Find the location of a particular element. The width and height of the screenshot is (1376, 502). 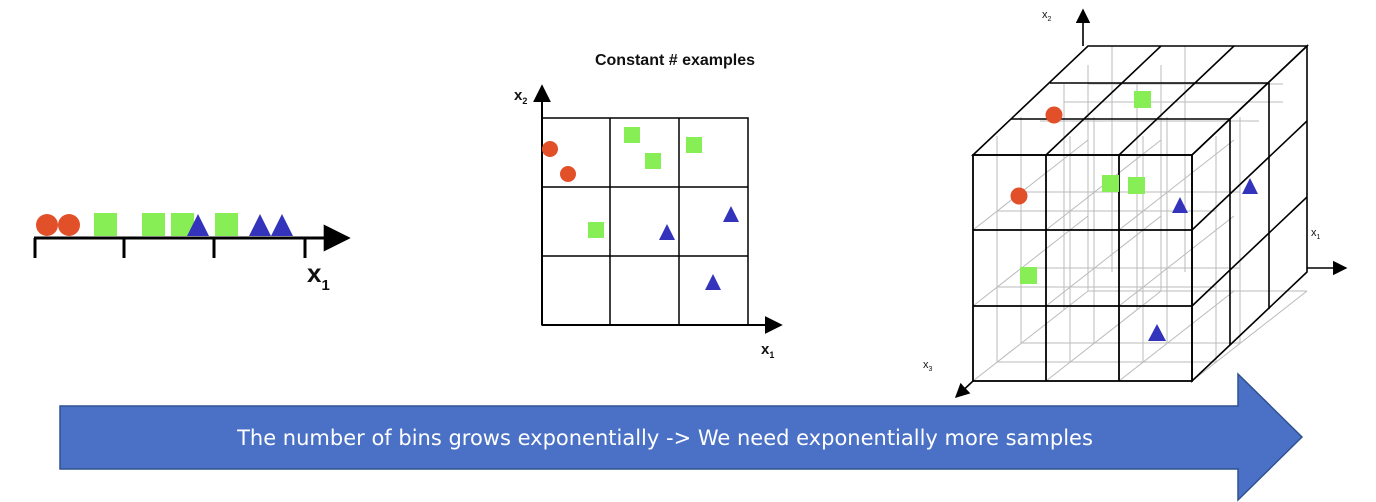

x2-axis-label-3d: x2 is located at coordinates (1047, 16).